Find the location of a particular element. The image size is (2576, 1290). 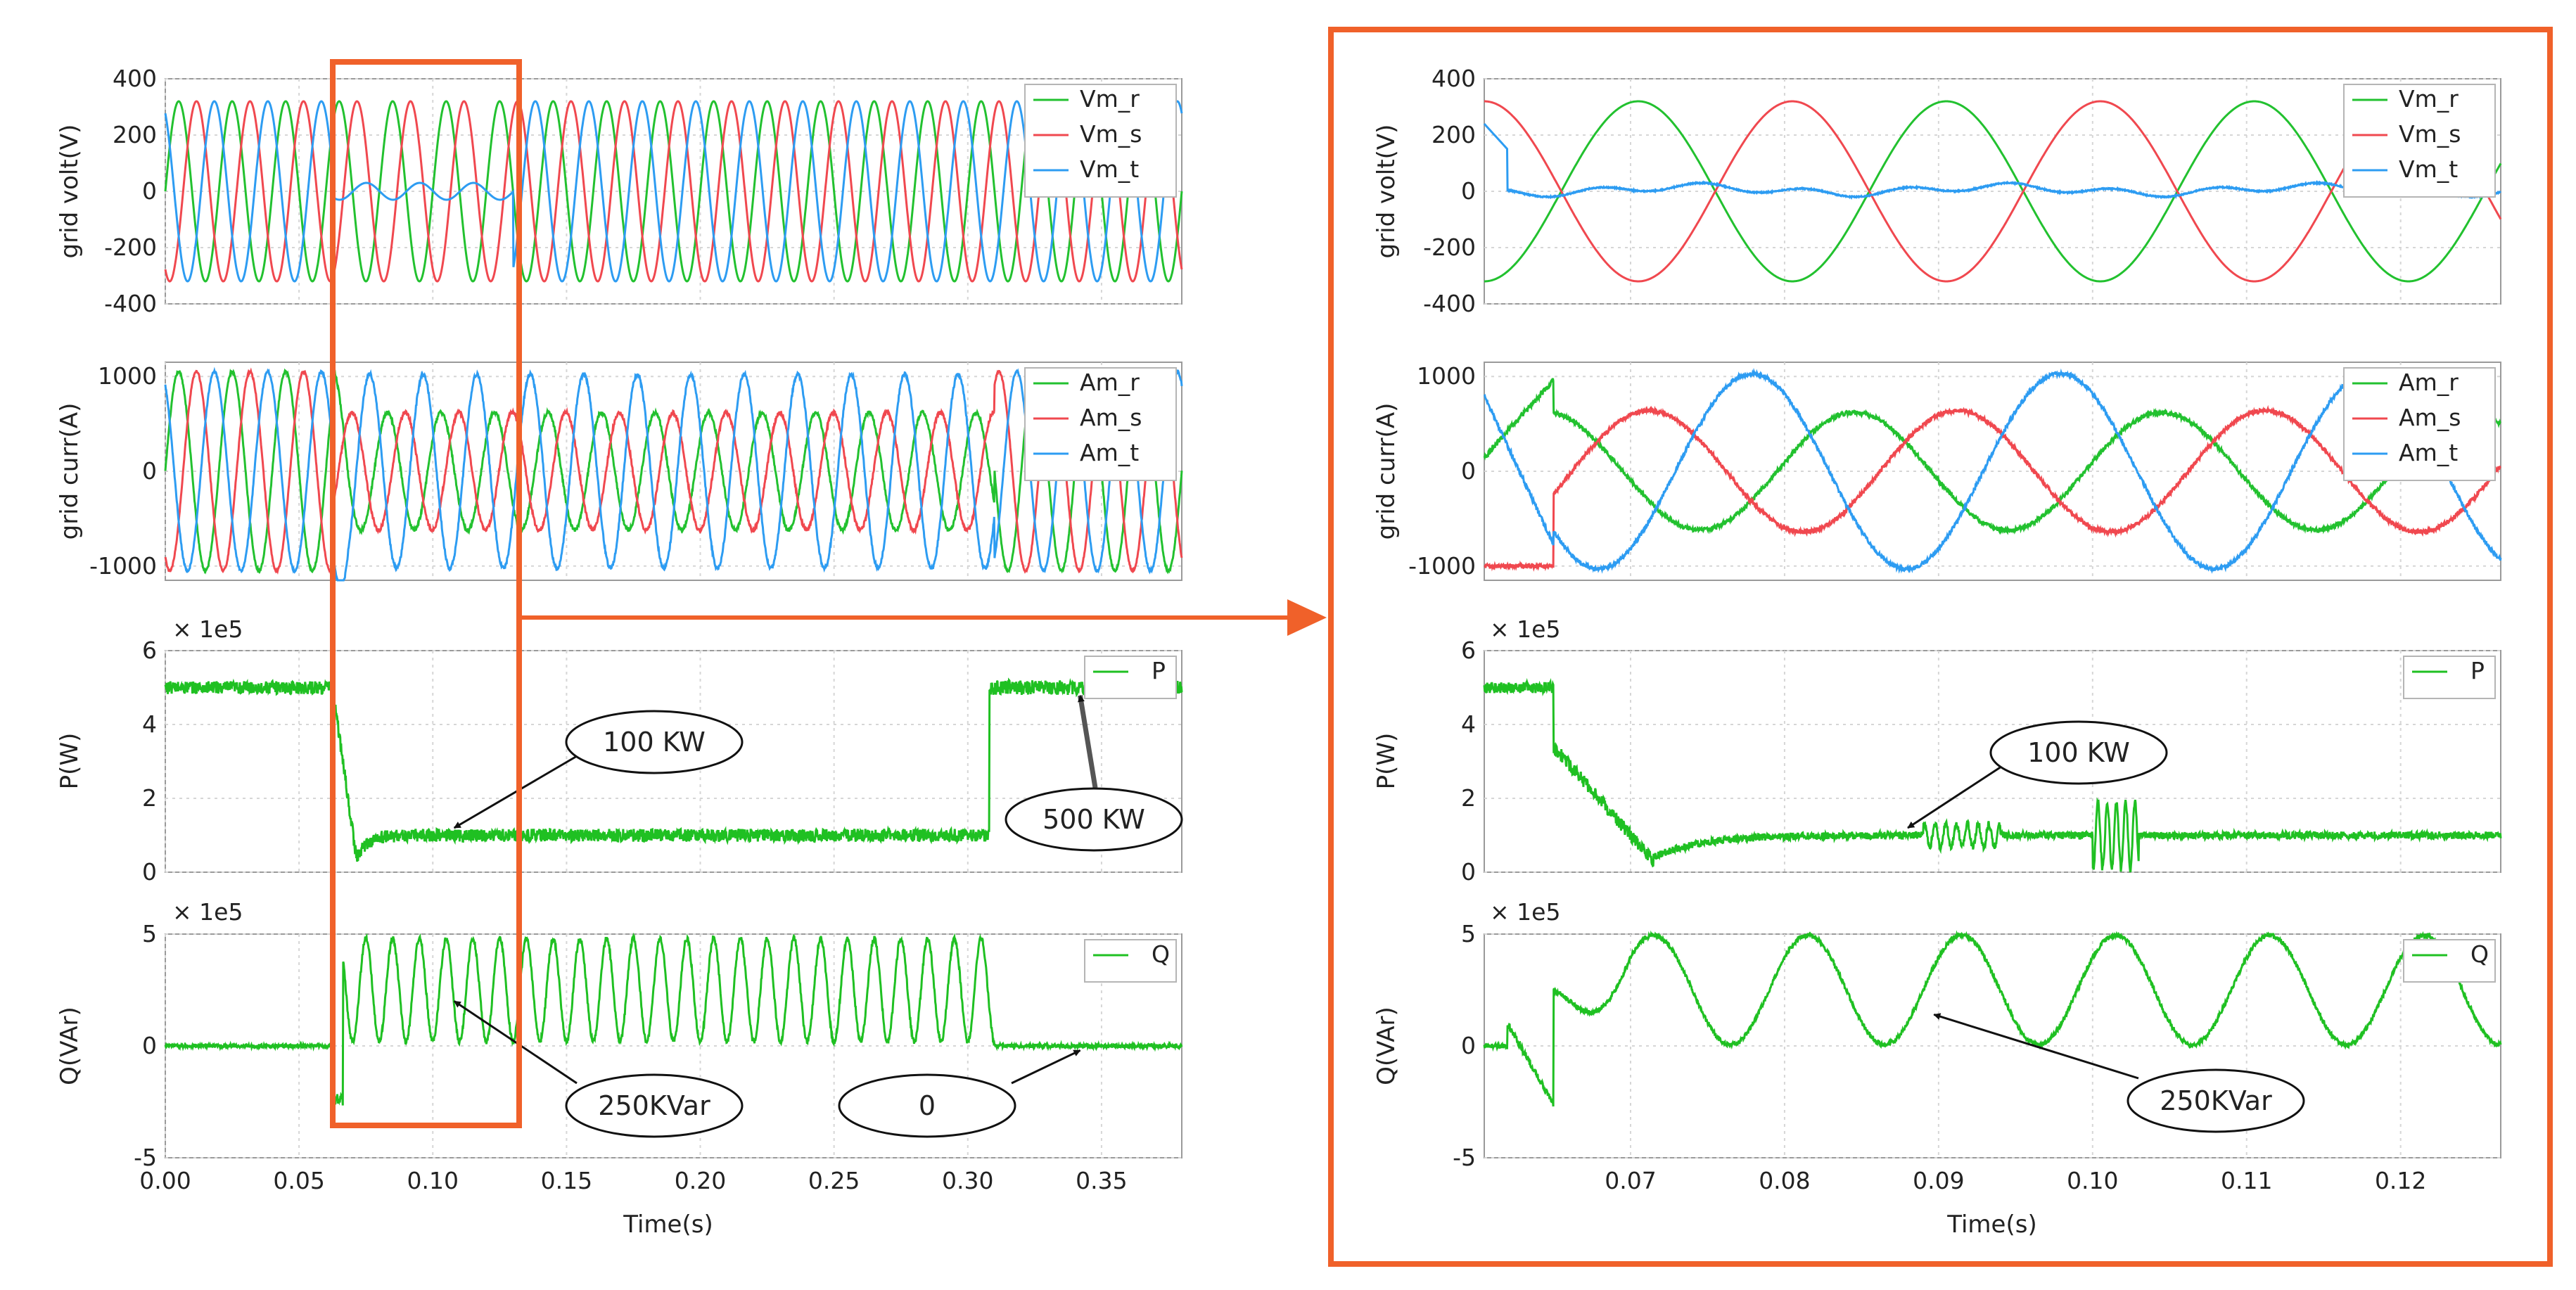

x-tick-label: 0.30 is located at coordinates (967, 1180).